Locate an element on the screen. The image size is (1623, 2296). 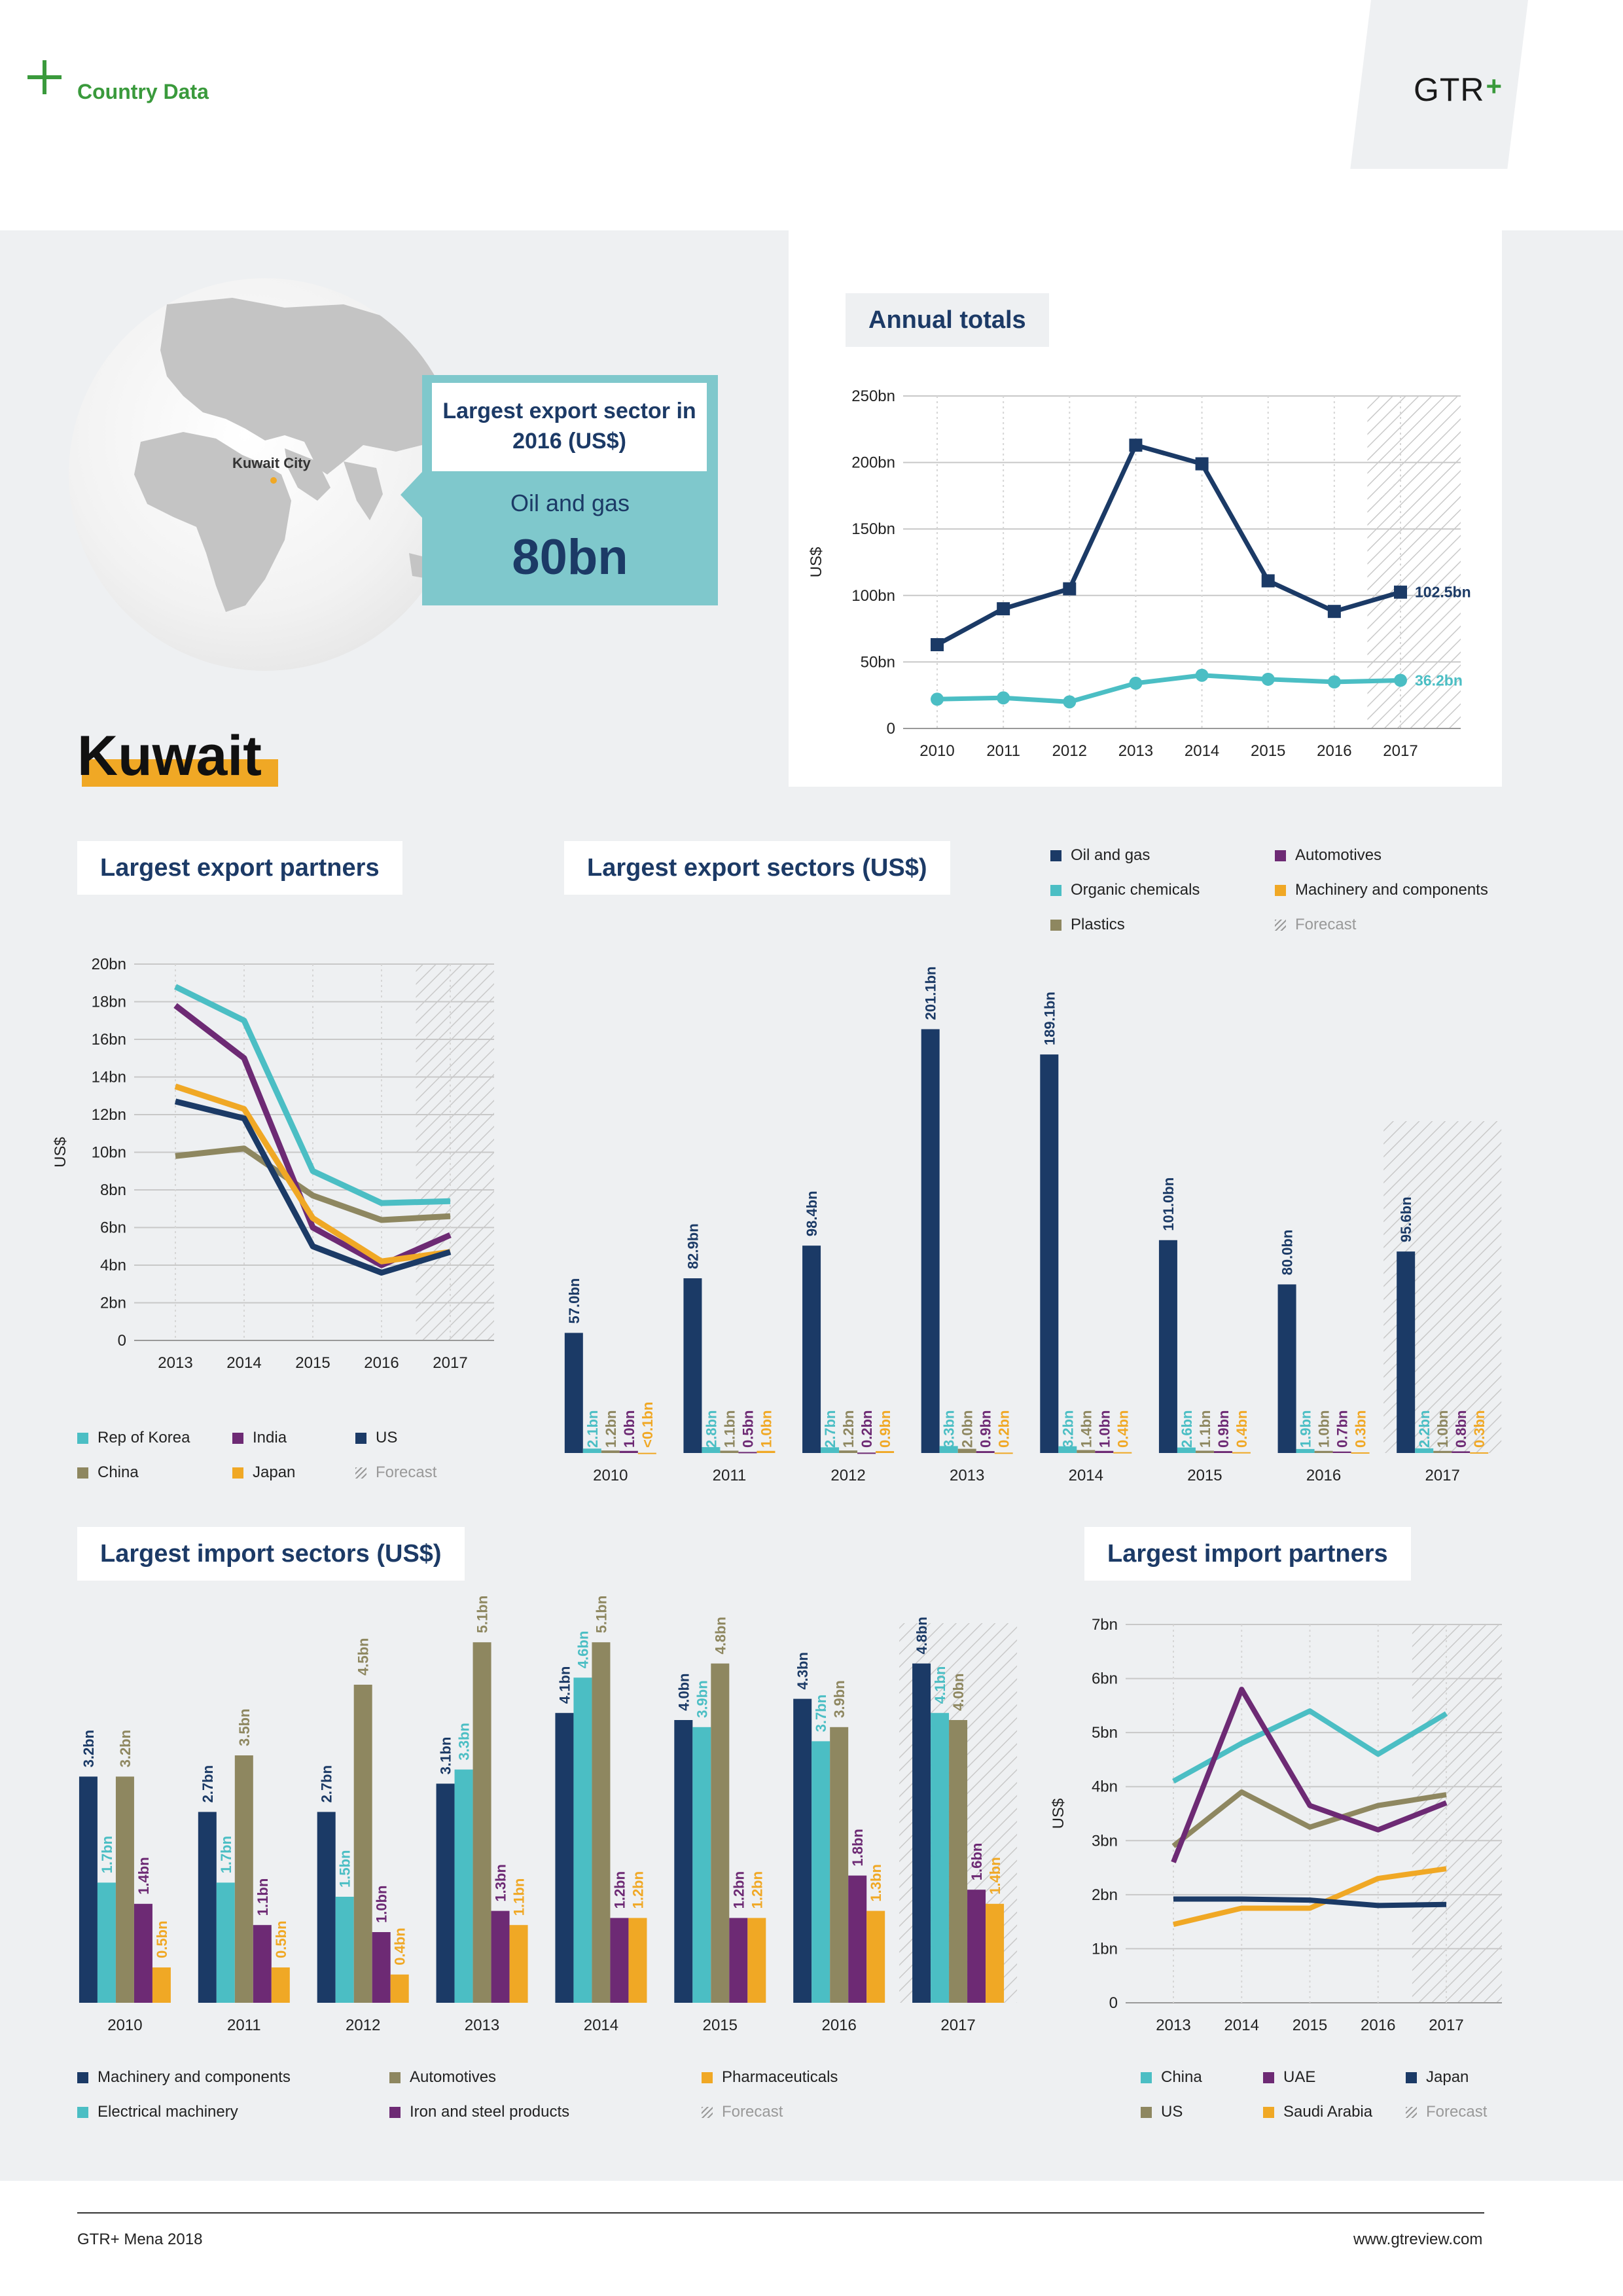
bar-value-label: 2.2bn is located at coordinates (1424, 1429).